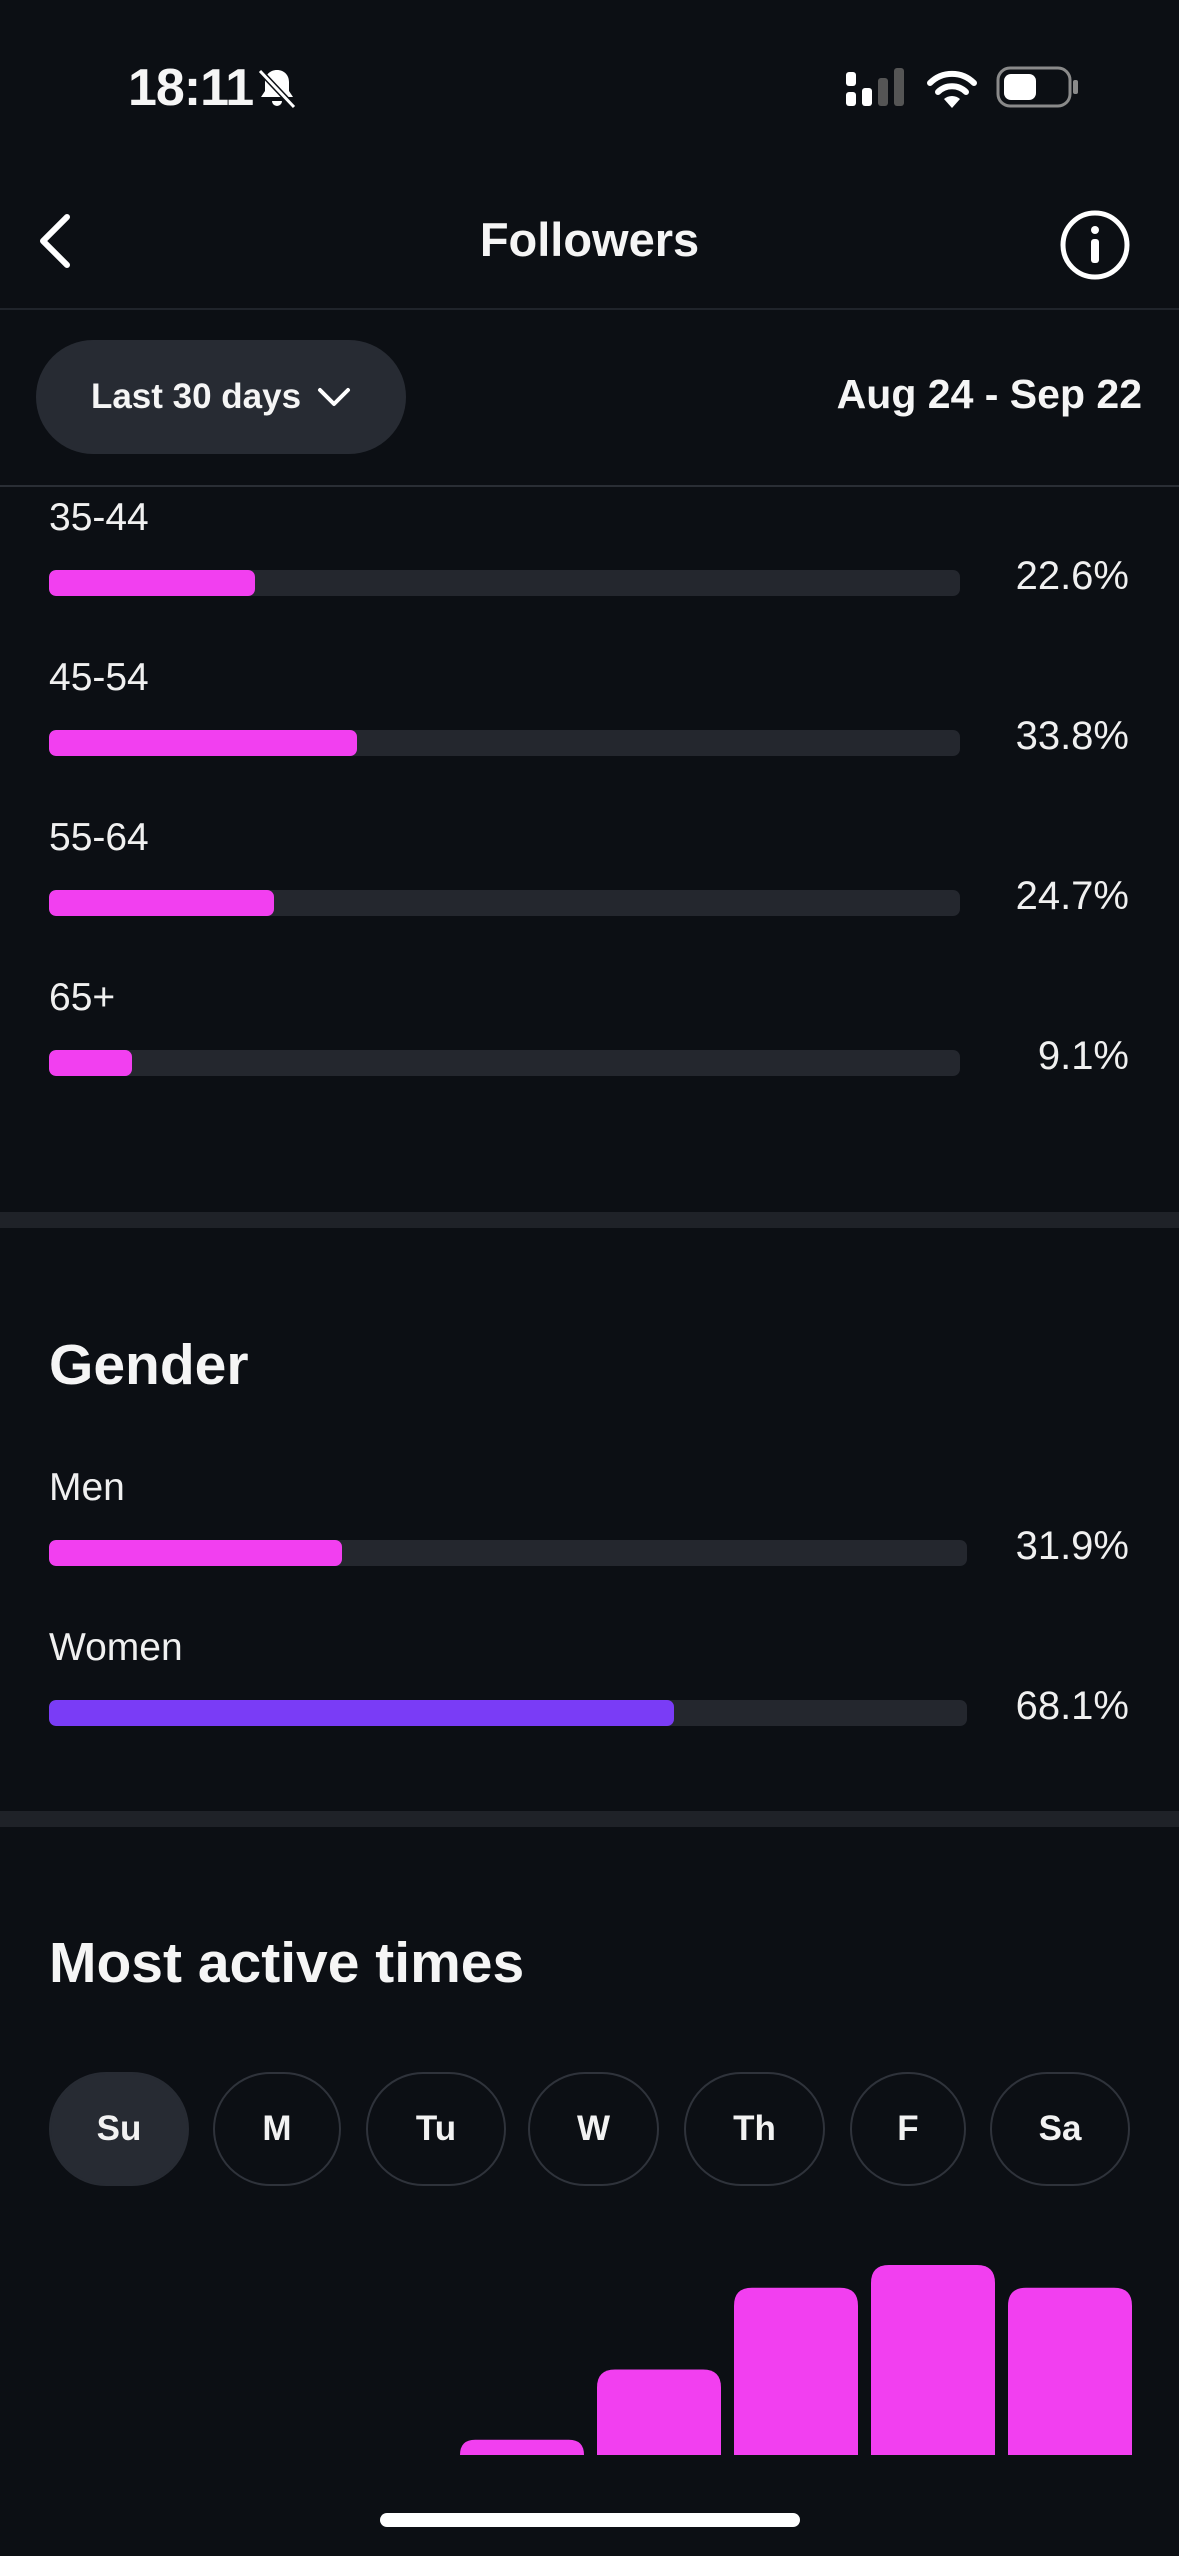 The width and height of the screenshot is (1179, 2556). What do you see at coordinates (1072, 736) in the screenshot?
I see `age-percent: 33.8%` at bounding box center [1072, 736].